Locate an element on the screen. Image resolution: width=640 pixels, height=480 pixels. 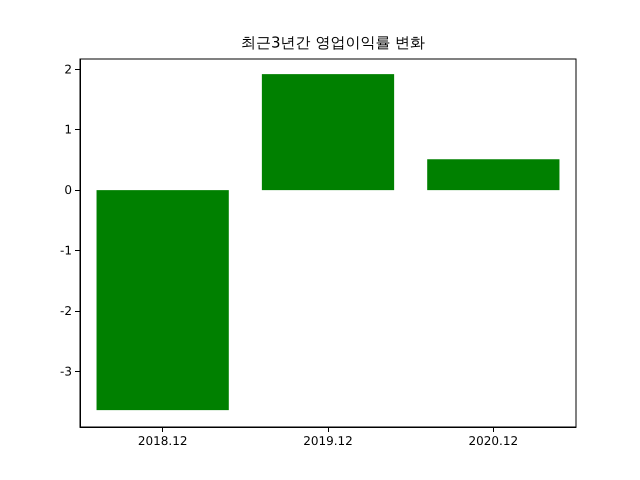
y-tick-label: -1 is located at coordinates (66, 251).